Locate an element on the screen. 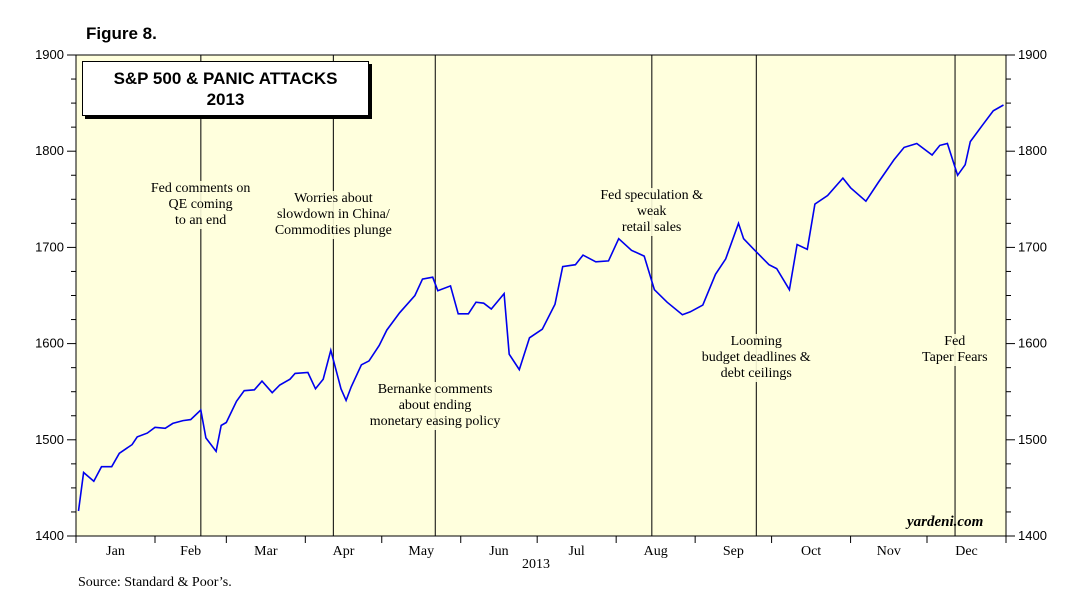 This screenshot has width=1091, height=601. annotation-text-line: to an end is located at coordinates (200, 220).